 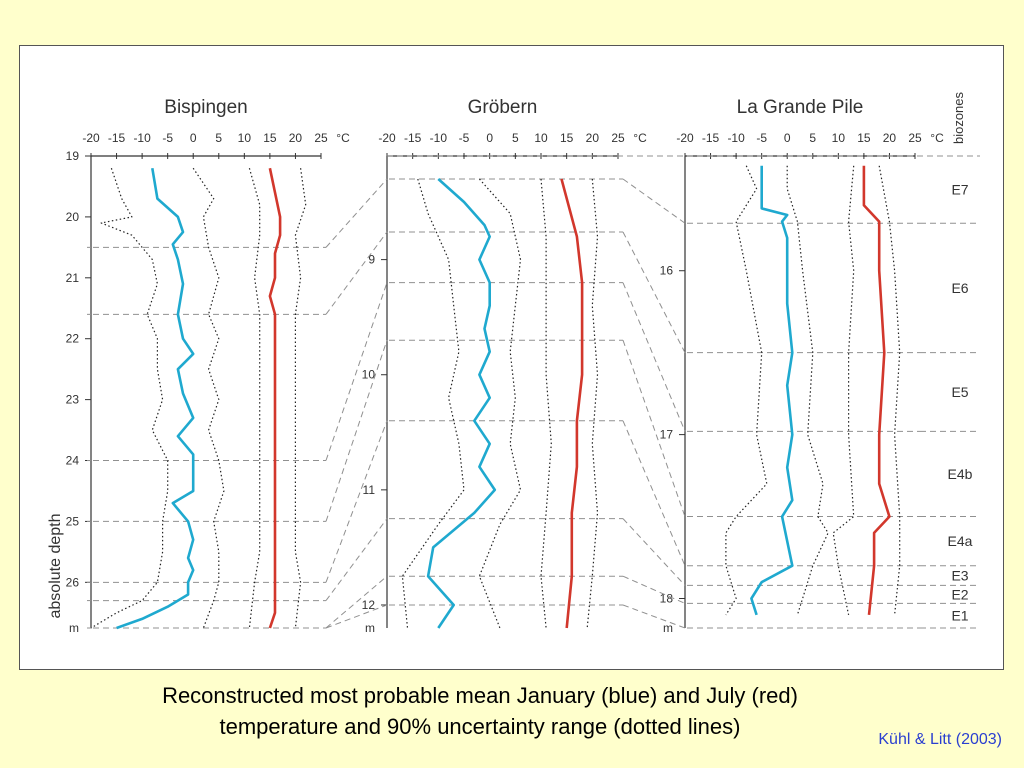 What do you see at coordinates (761, 138) in the screenshot?
I see `temperature-tick-label-2-3: -5` at bounding box center [761, 138].